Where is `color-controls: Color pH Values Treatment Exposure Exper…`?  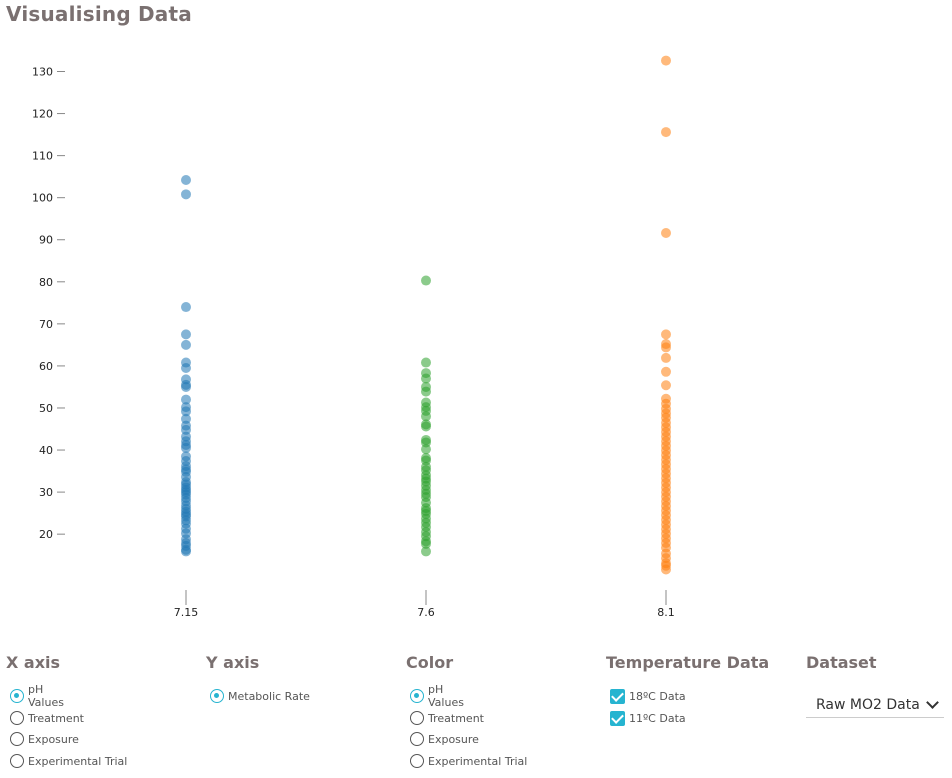
color-controls: Color pH Values Treatment Exposure Exper… is located at coordinates (466, 710).